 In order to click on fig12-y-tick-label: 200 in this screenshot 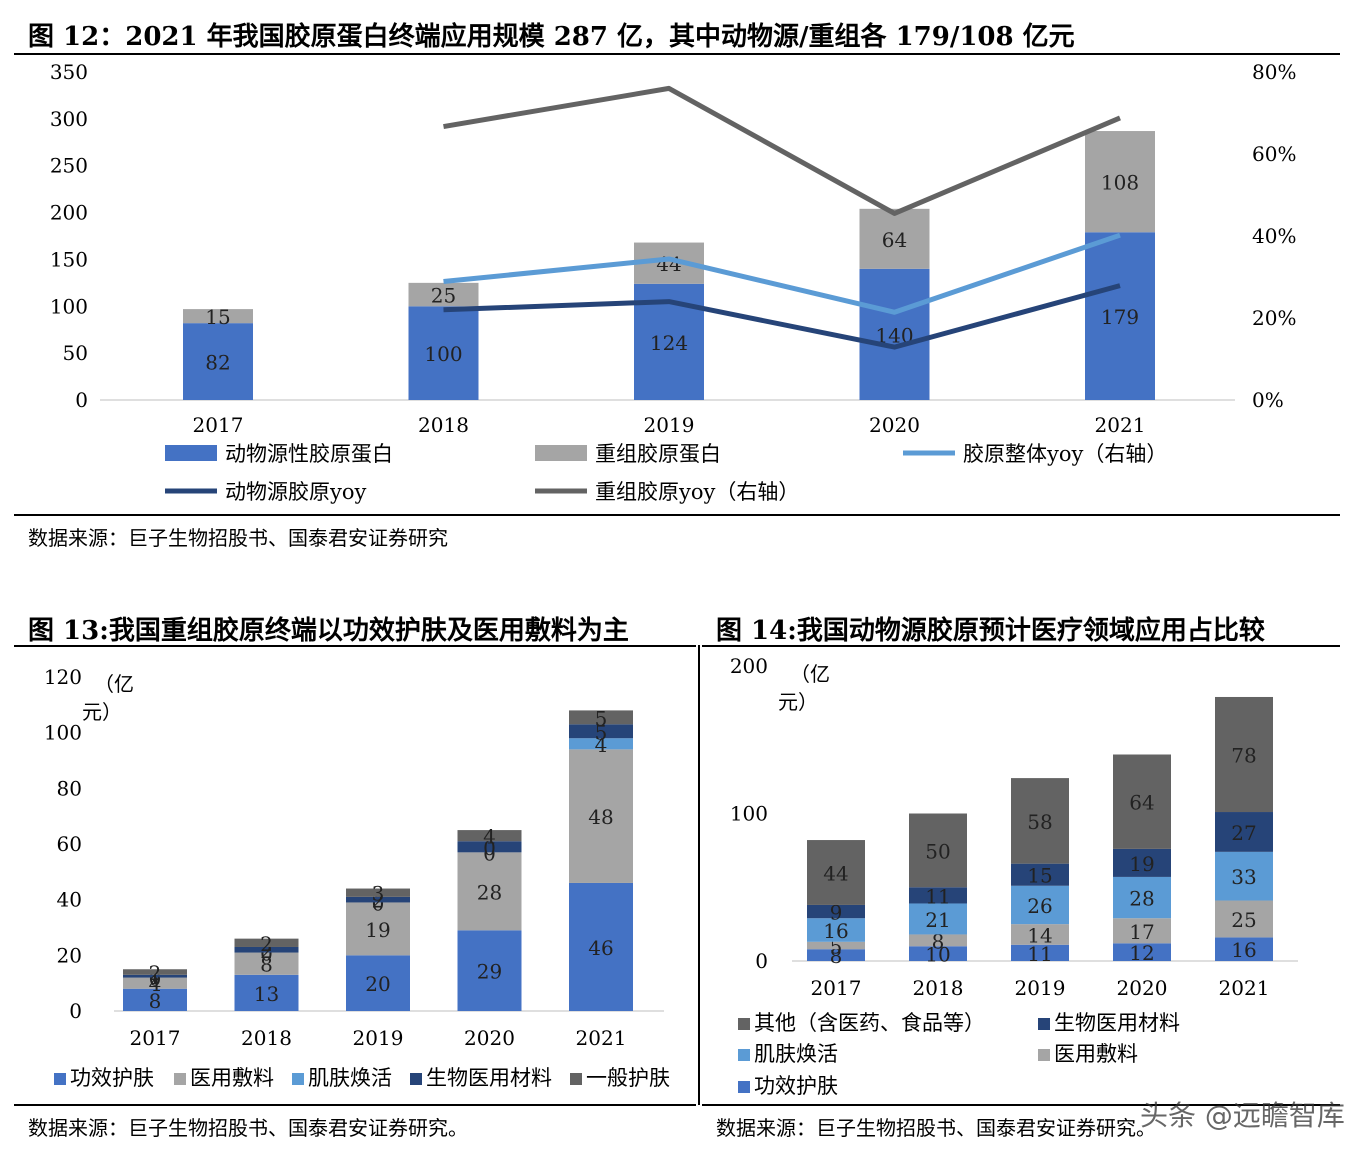, I will do `click(69, 213)`.